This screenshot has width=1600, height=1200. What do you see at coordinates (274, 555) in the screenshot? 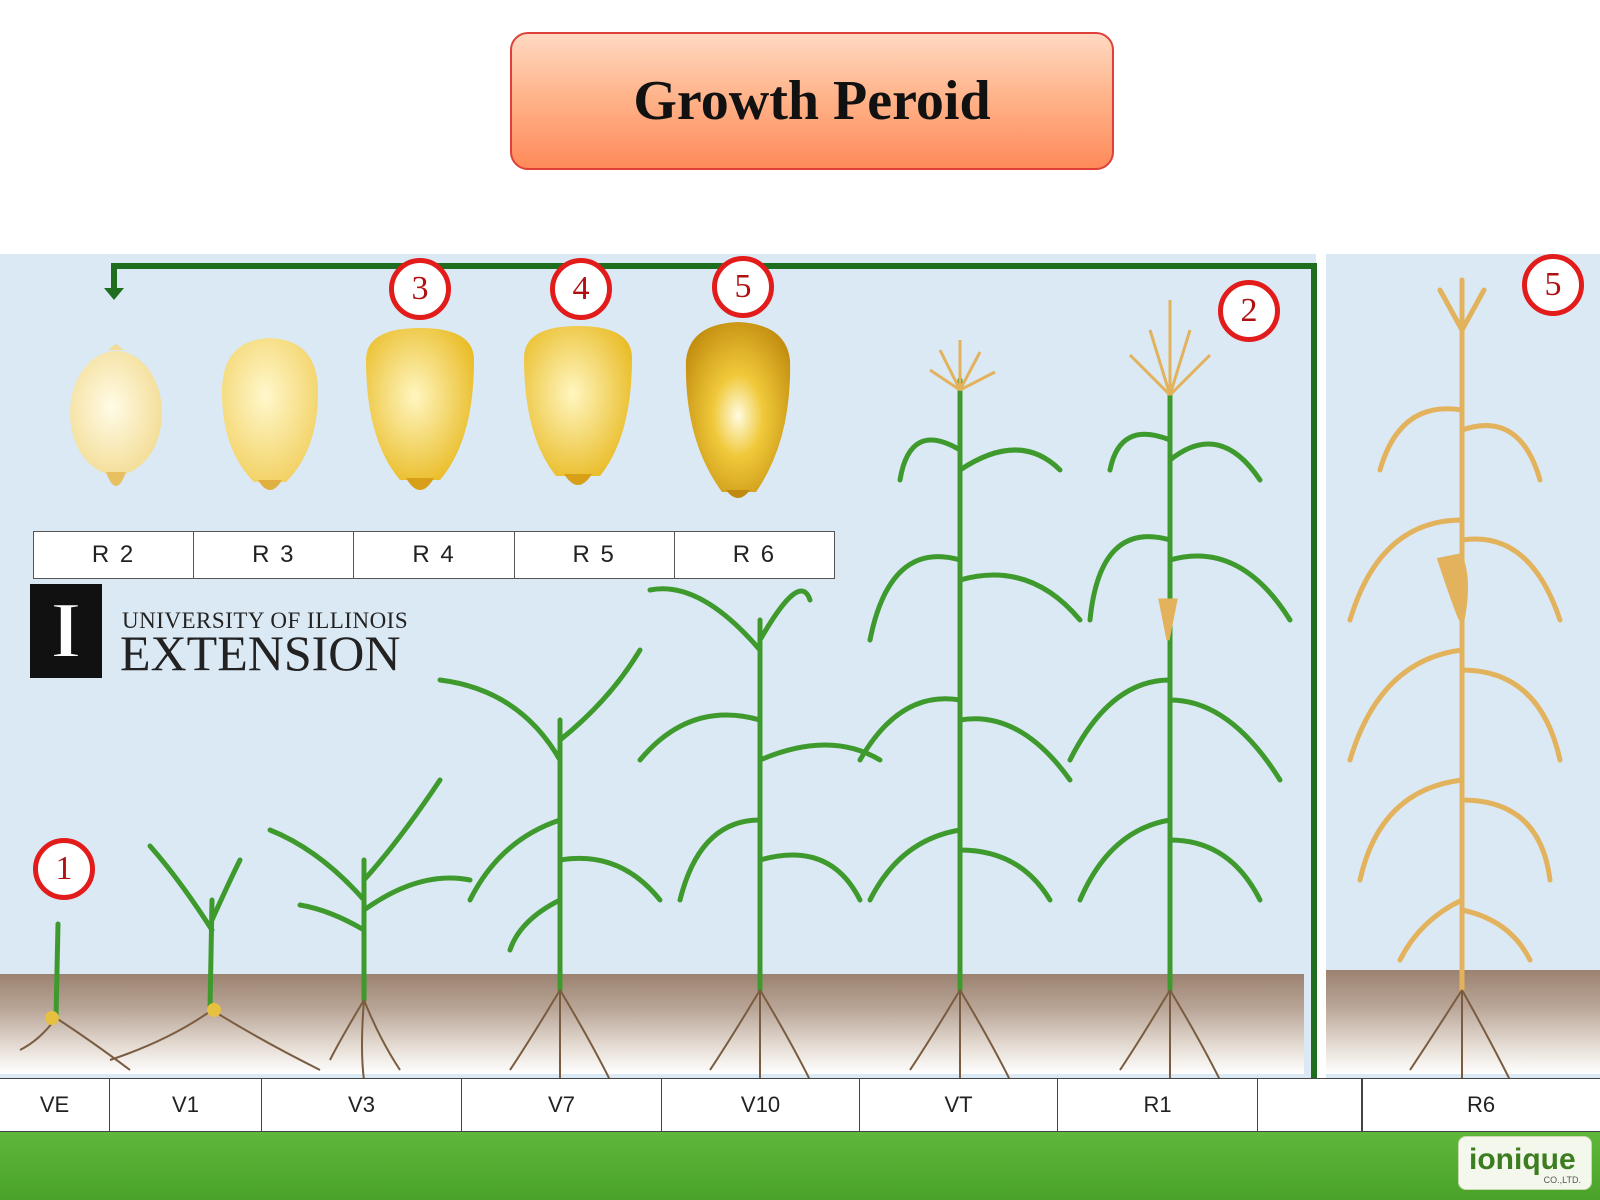
I see `kernel-label: R 3` at bounding box center [274, 555].